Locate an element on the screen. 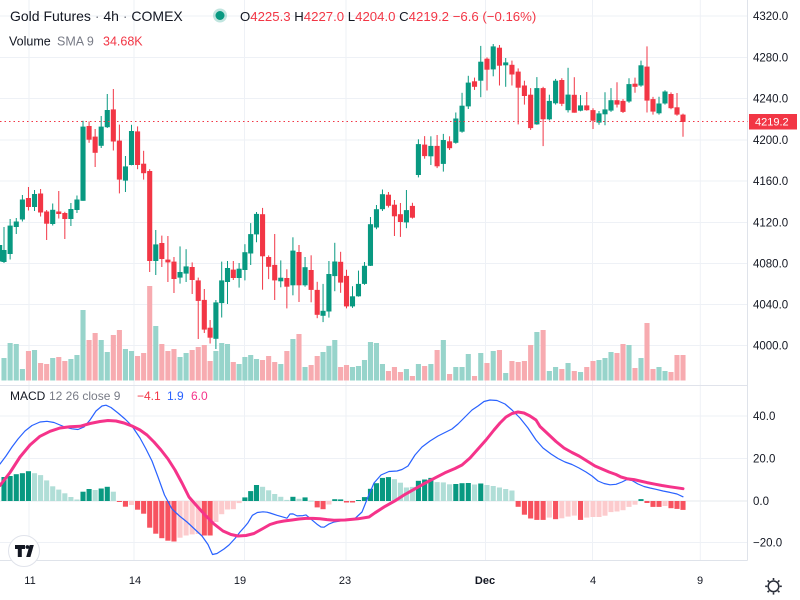 Image resolution: width=800 pixels, height=600 pixels. svg-text: 12 26 close 9 is located at coordinates (85, 396).